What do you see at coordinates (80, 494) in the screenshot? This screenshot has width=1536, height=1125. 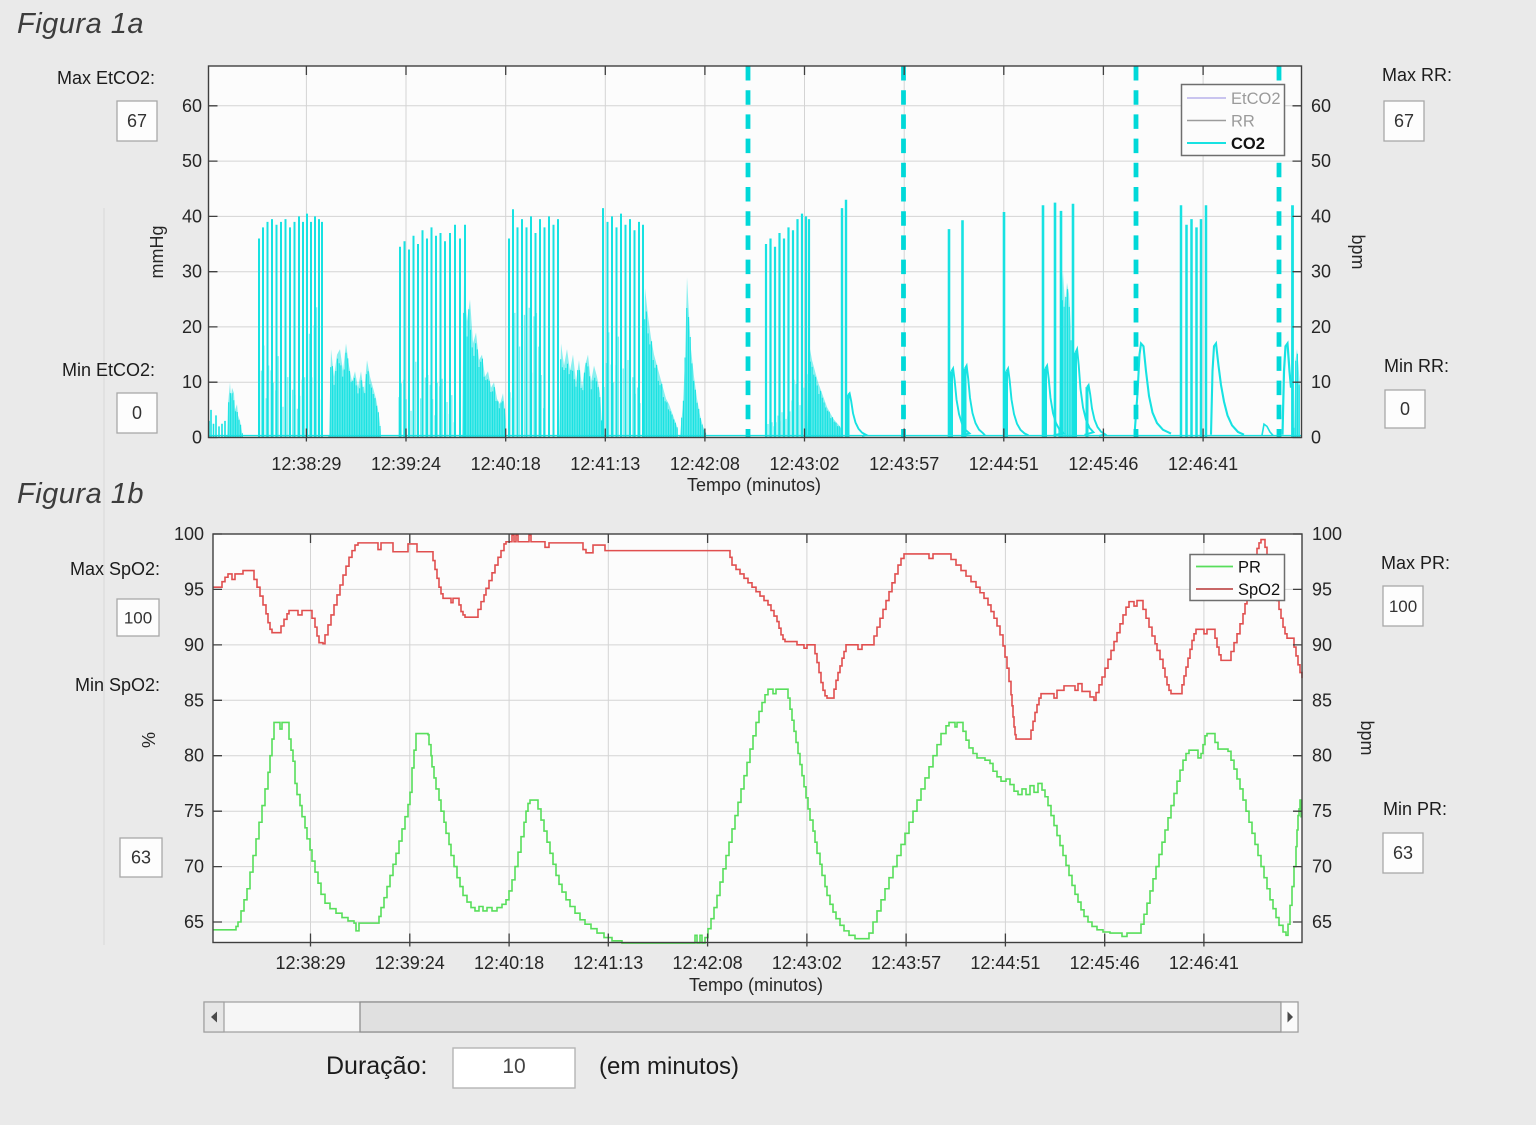 I see `svg-text: Figura 1b` at bounding box center [80, 494].